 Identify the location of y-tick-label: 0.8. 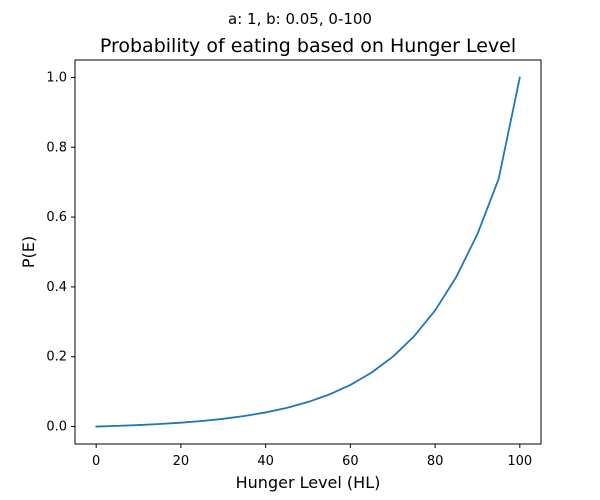
(56, 147).